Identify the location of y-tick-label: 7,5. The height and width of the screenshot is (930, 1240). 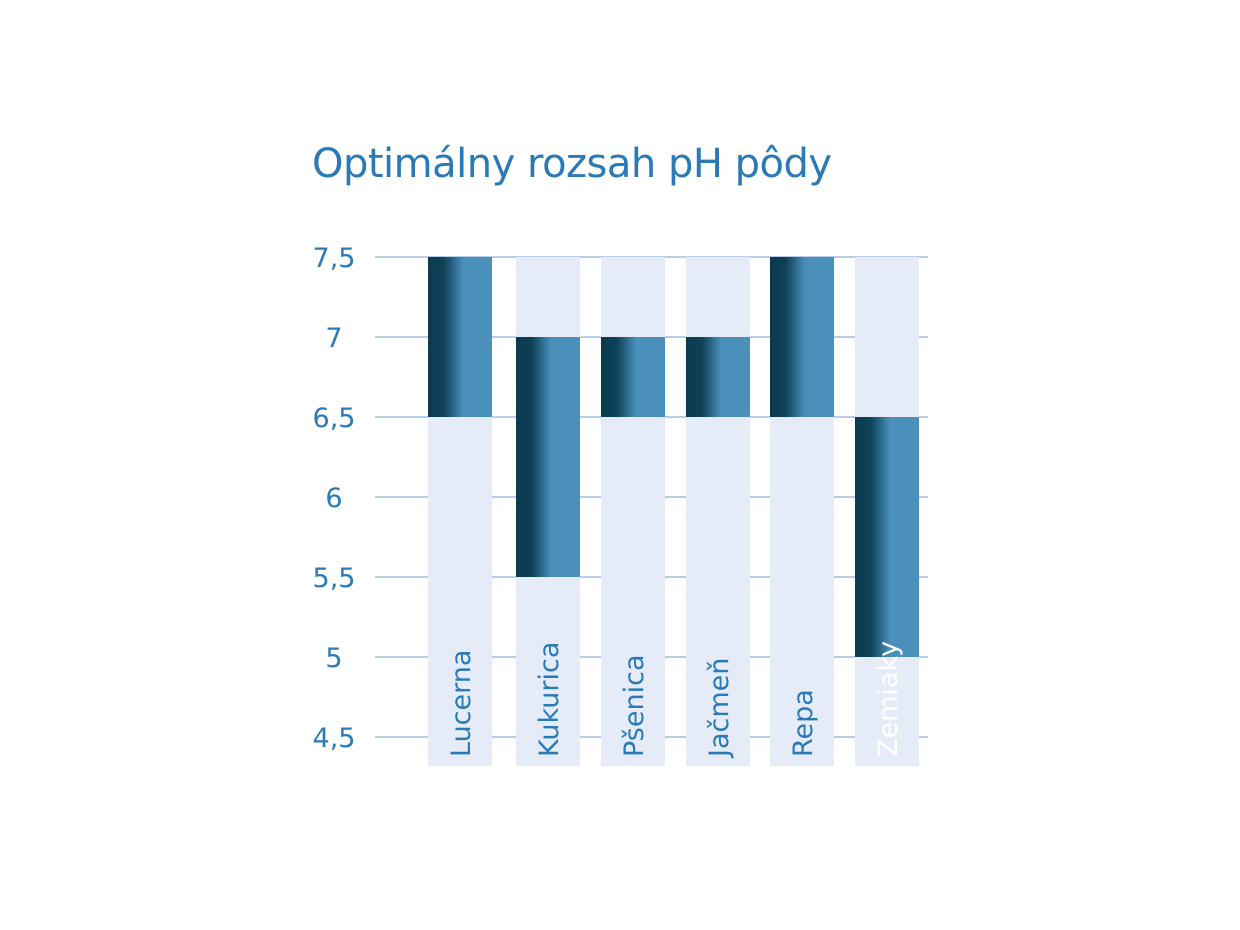
(334, 258).